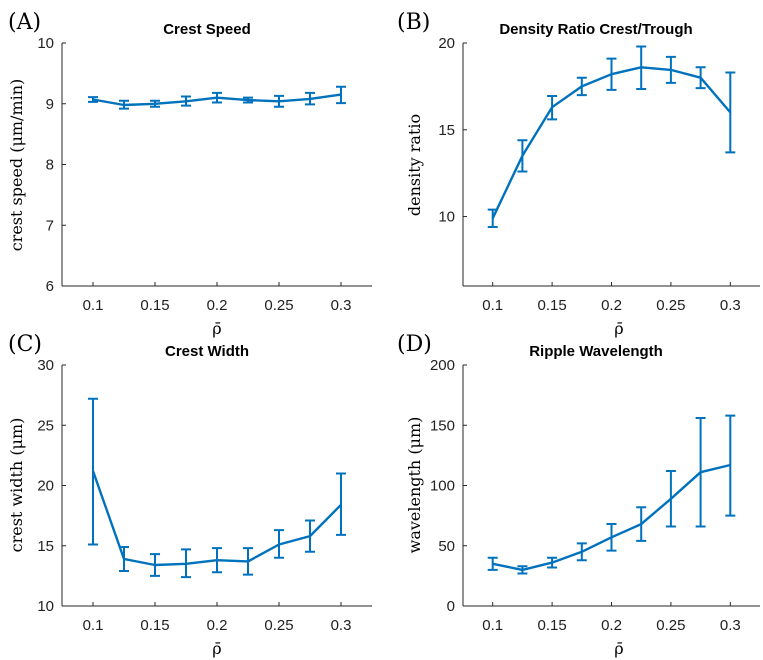 The width and height of the screenshot is (763, 660). What do you see at coordinates (24, 22) in the screenshot?
I see `panel-letter: (A)` at bounding box center [24, 22].